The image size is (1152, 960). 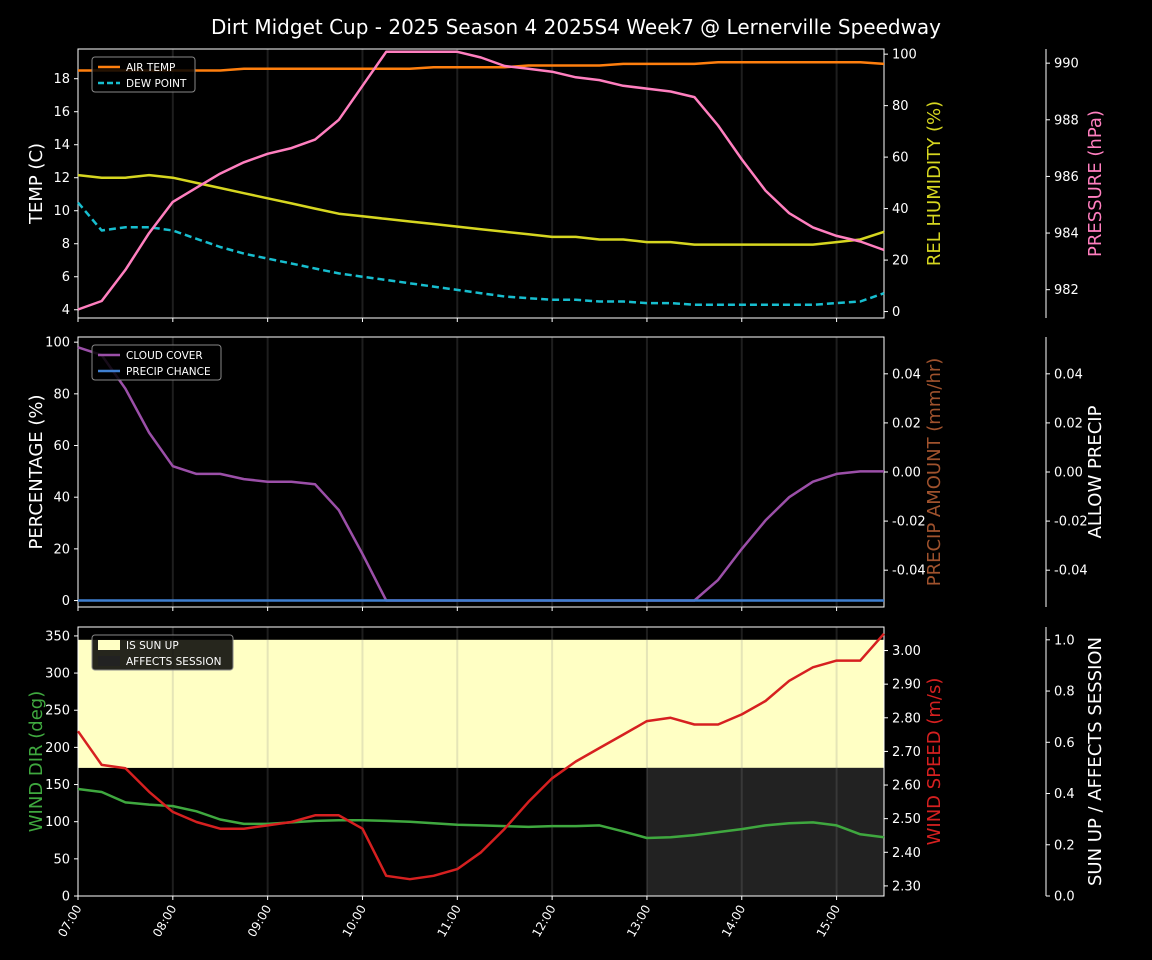 I want to click on y-tick-label: 20, so click(x=61, y=549).